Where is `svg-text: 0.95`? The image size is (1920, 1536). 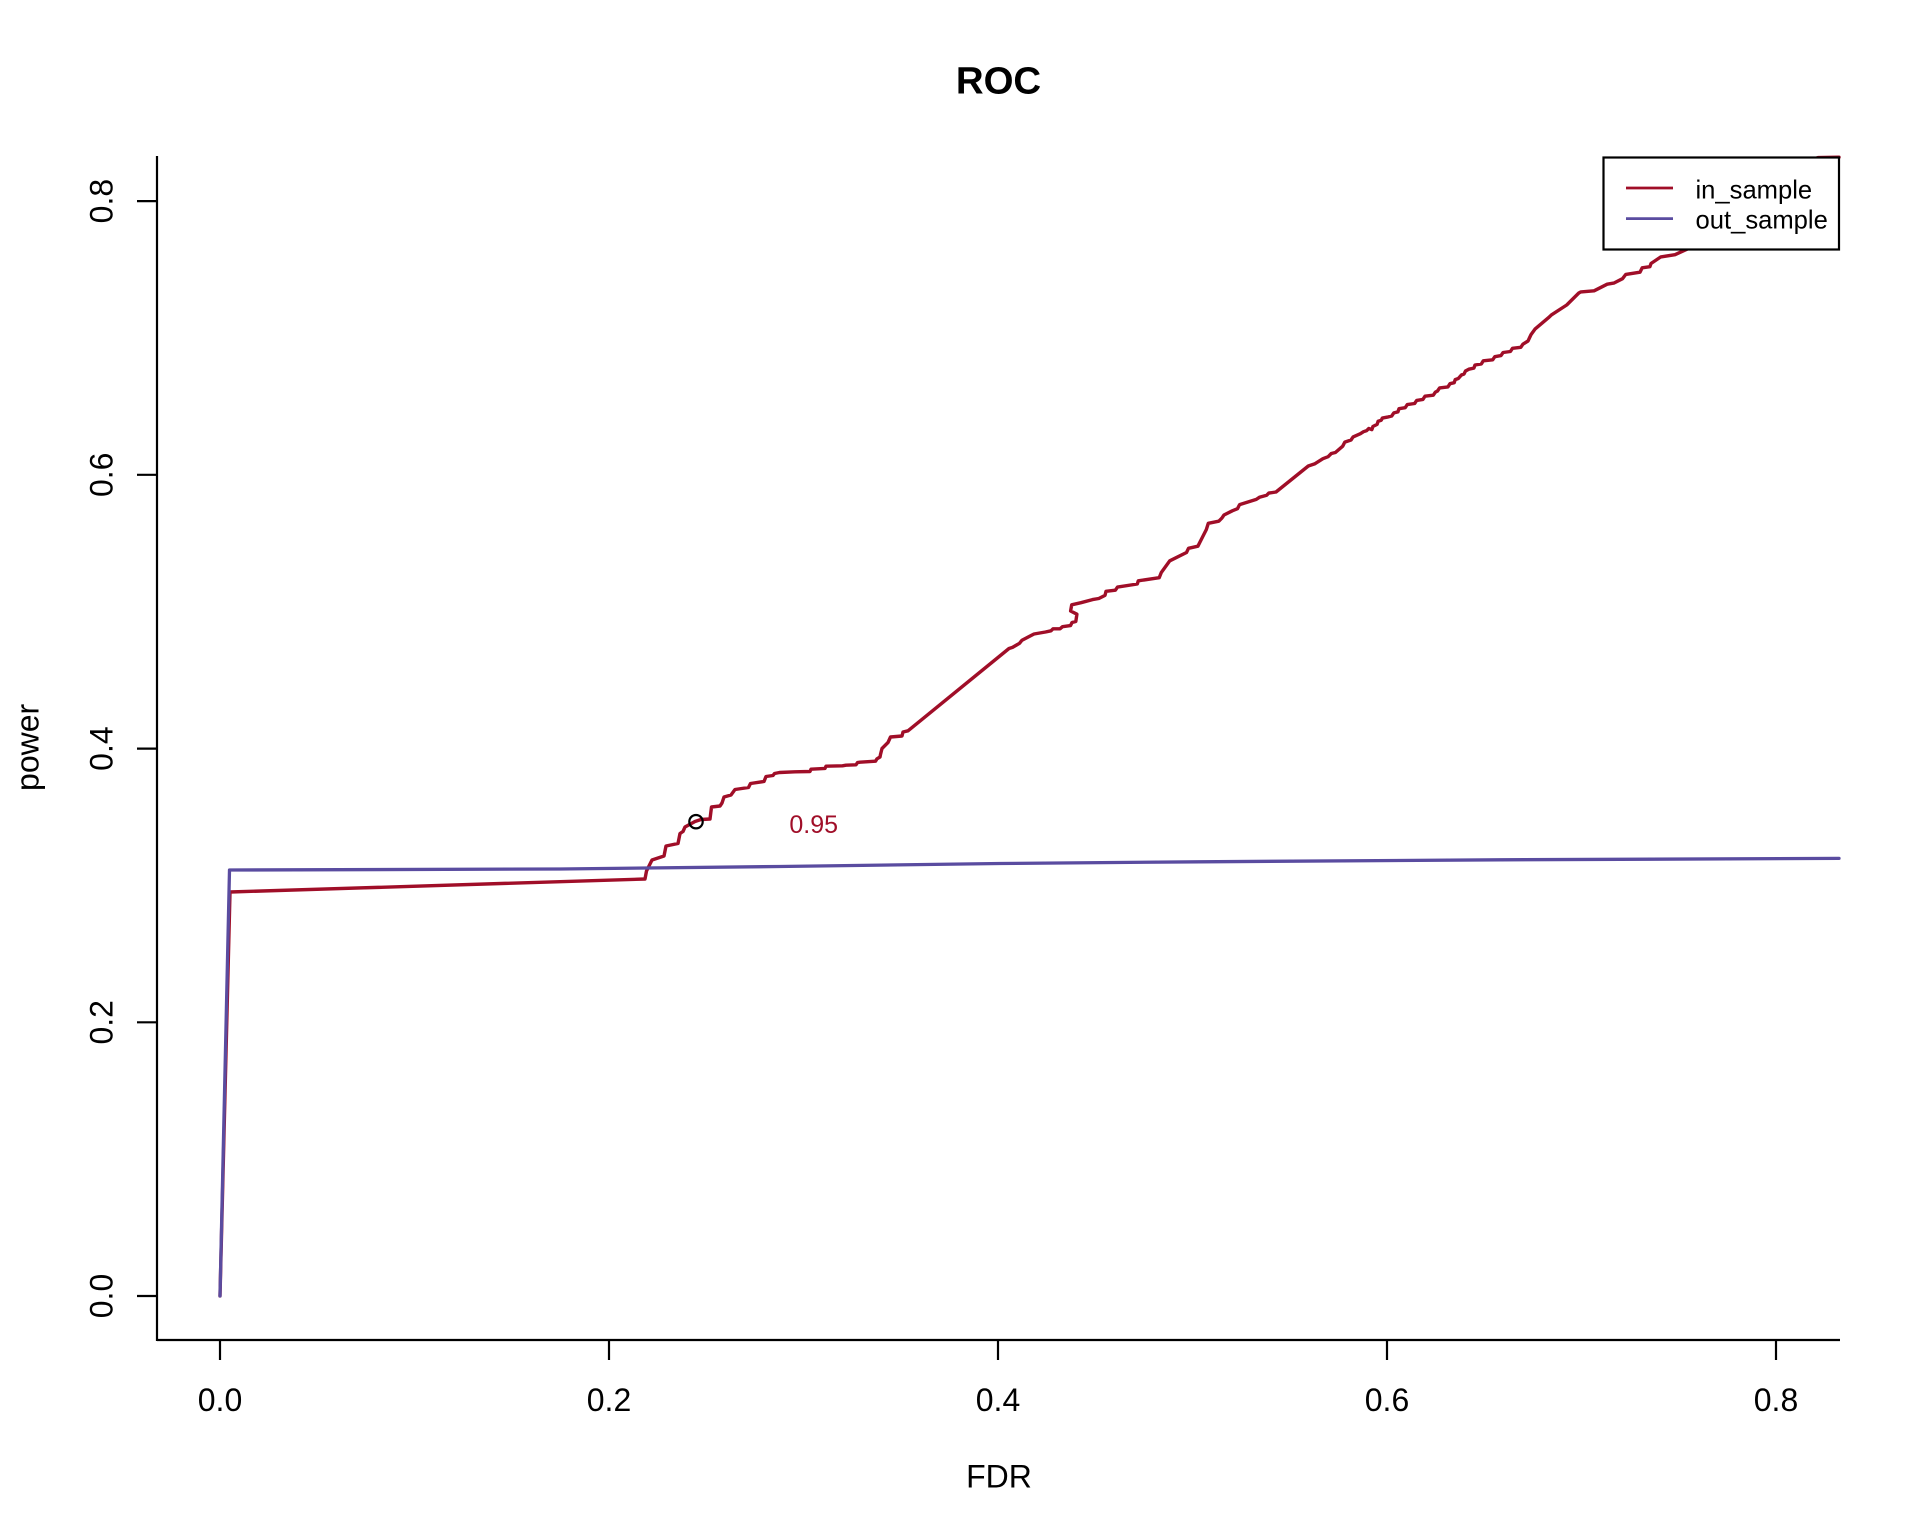 svg-text: 0.95 is located at coordinates (813, 825).